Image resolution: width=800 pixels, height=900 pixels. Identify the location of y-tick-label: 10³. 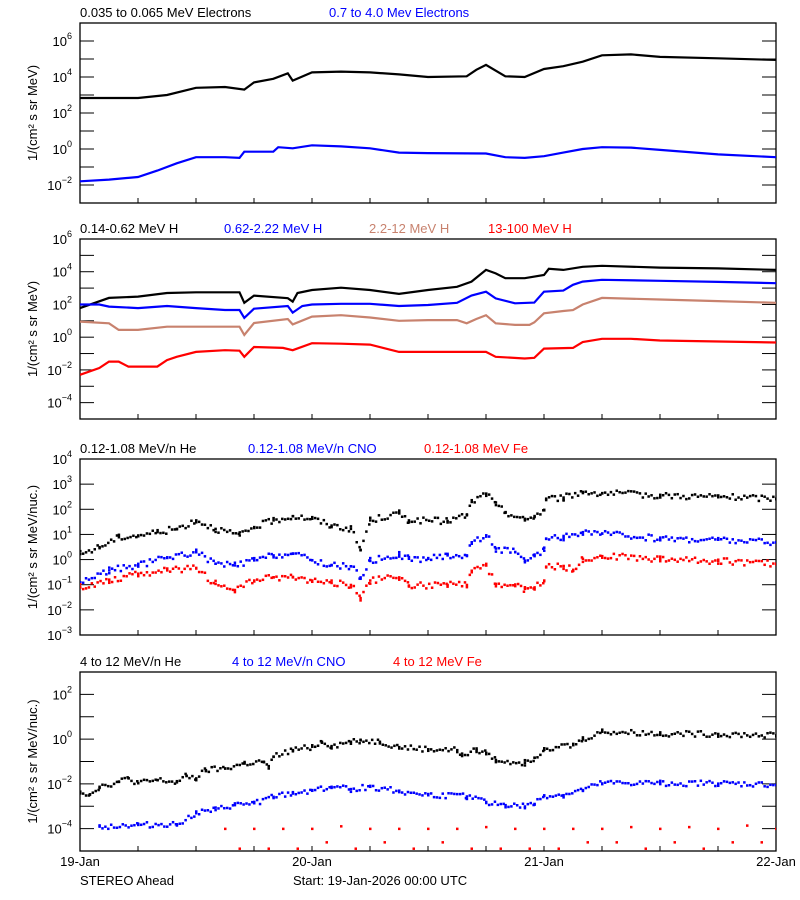
(62, 483).